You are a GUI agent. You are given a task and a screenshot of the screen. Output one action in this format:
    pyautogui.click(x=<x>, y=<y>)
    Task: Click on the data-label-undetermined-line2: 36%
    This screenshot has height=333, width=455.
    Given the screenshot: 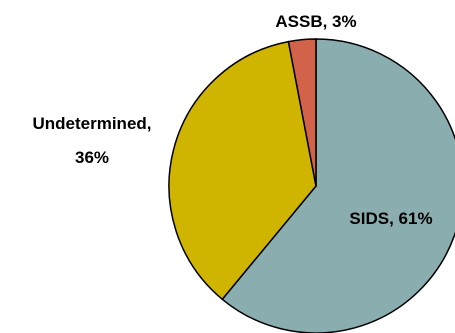 What is the action you would take?
    pyautogui.click(x=92, y=157)
    